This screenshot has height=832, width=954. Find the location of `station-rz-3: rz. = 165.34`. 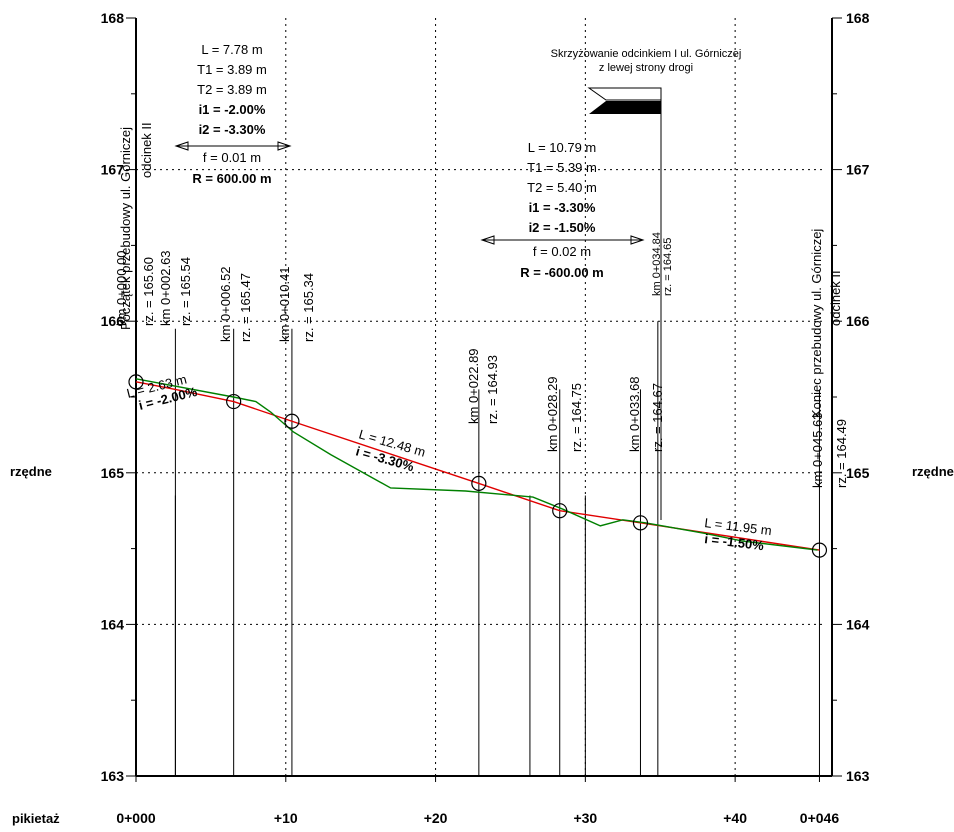

station-rz-3: rz. = 165.34 is located at coordinates (308, 307).